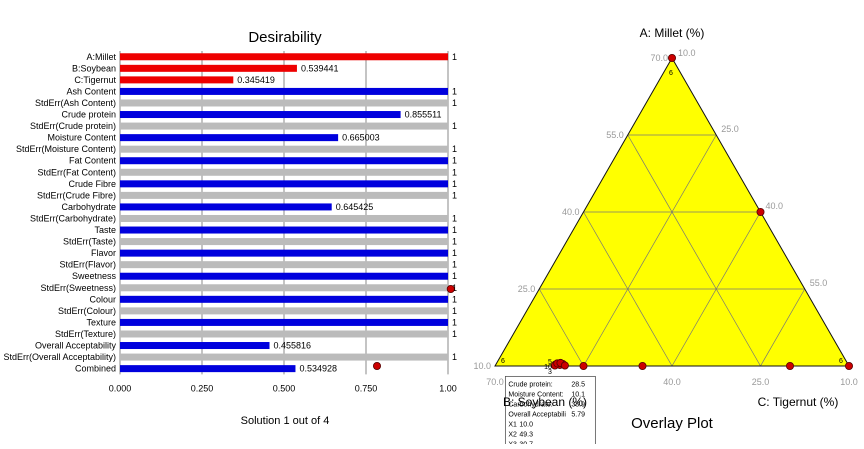 Image resolution: width=864 pixels, height=449 pixels. I want to click on c-tick-label: 55.0, so click(819, 283).